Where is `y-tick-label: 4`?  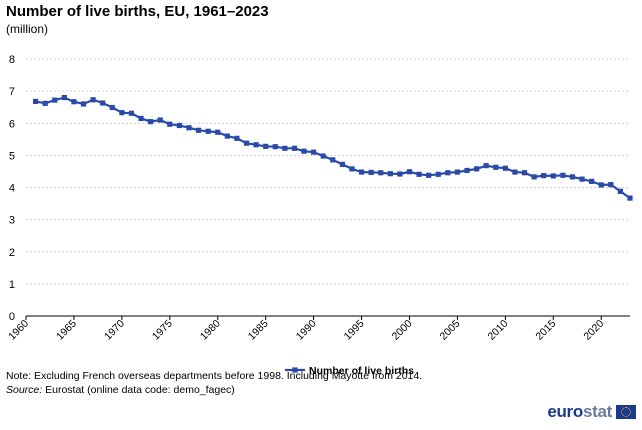 y-tick-label: 4 is located at coordinates (12, 189).